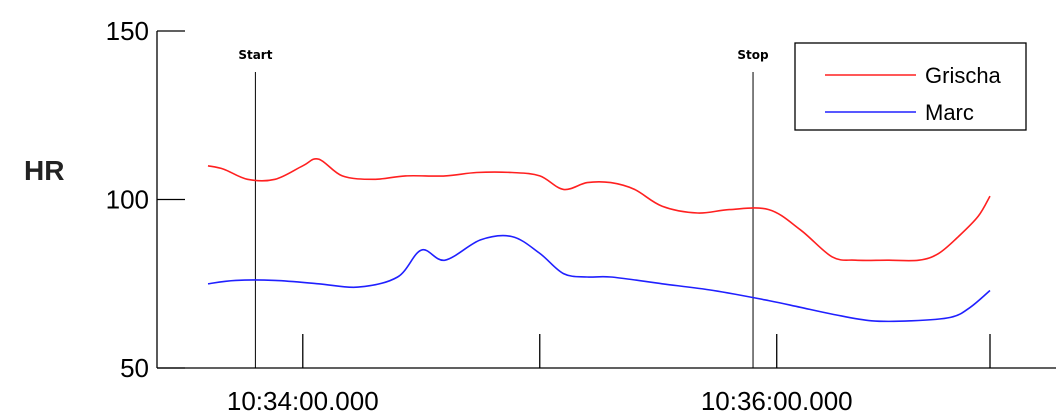  Describe the element at coordinates (255, 55) in the screenshot. I see `marker-label: Start` at that location.